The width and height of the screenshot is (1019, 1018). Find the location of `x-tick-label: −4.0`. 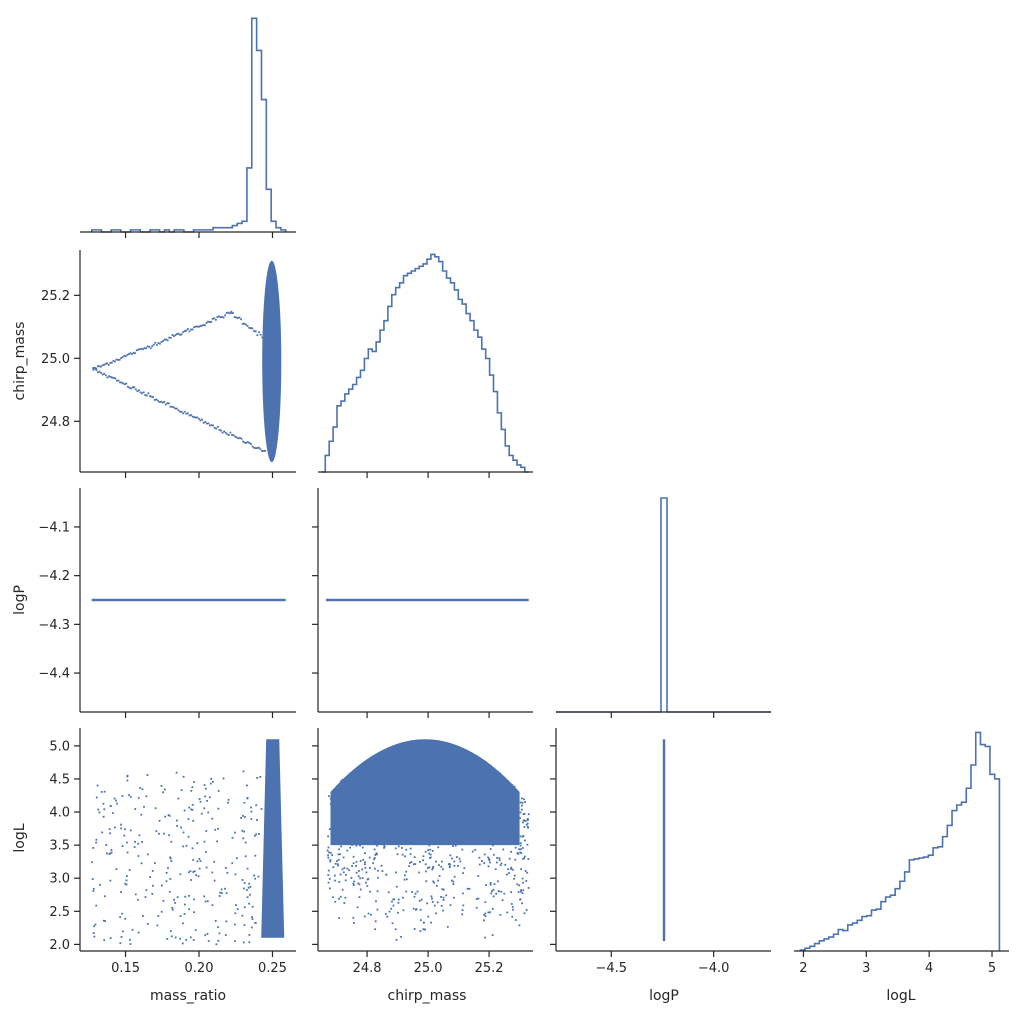

x-tick-label: −4.0 is located at coordinates (714, 968).